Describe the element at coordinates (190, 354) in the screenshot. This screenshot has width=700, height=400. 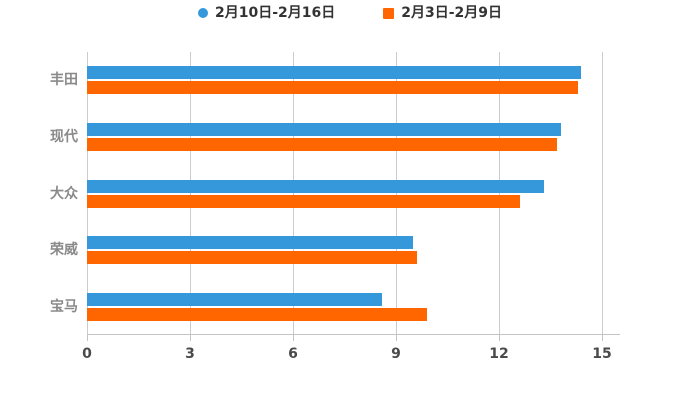
I see `x-tick-label-3: 3` at that location.